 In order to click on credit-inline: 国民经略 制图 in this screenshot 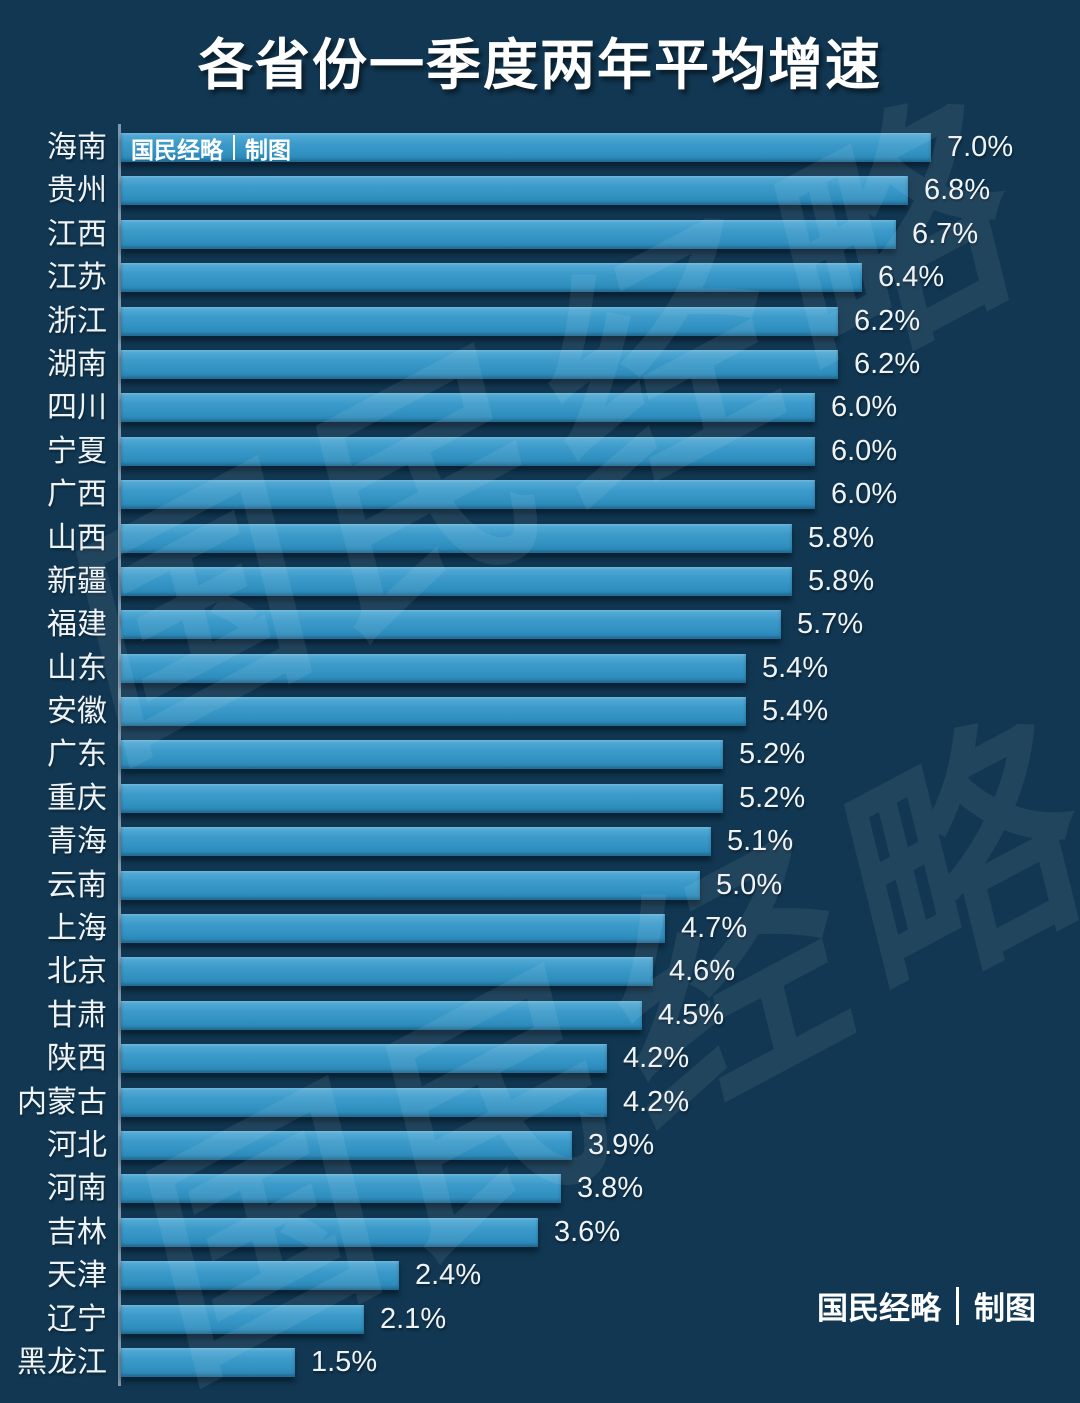, I will do `click(211, 148)`.